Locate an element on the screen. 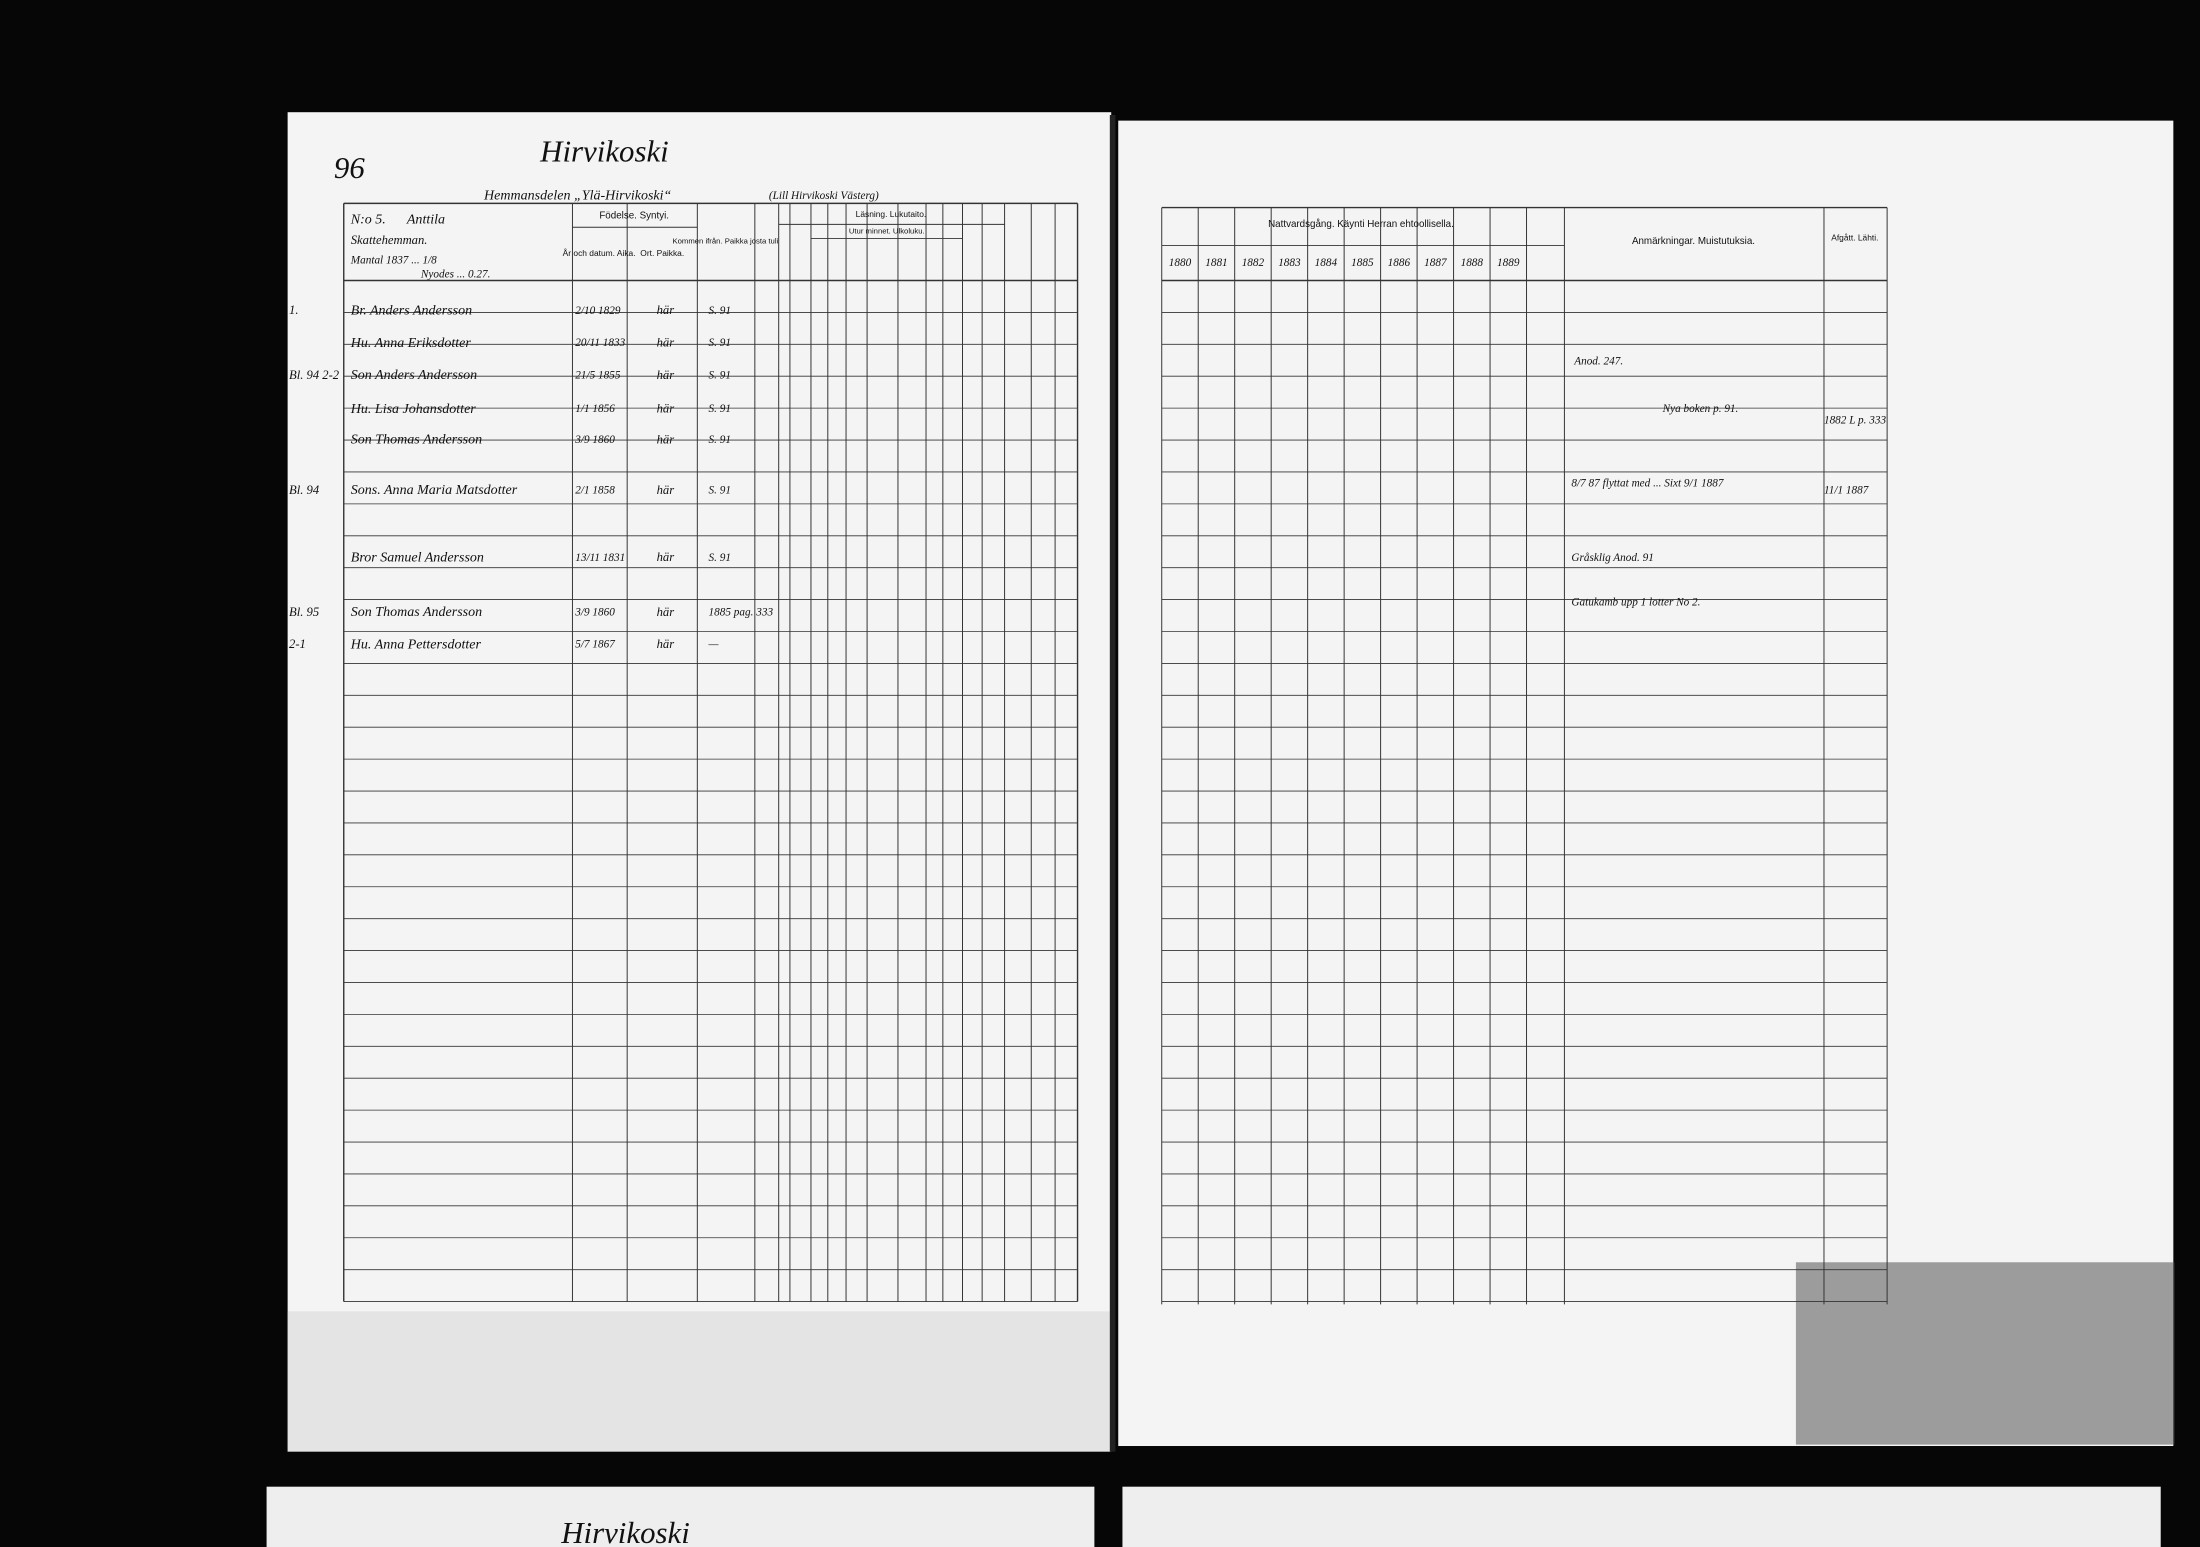 This screenshot has height=1547, width=2200. text: 1887 is located at coordinates (1435, 263).